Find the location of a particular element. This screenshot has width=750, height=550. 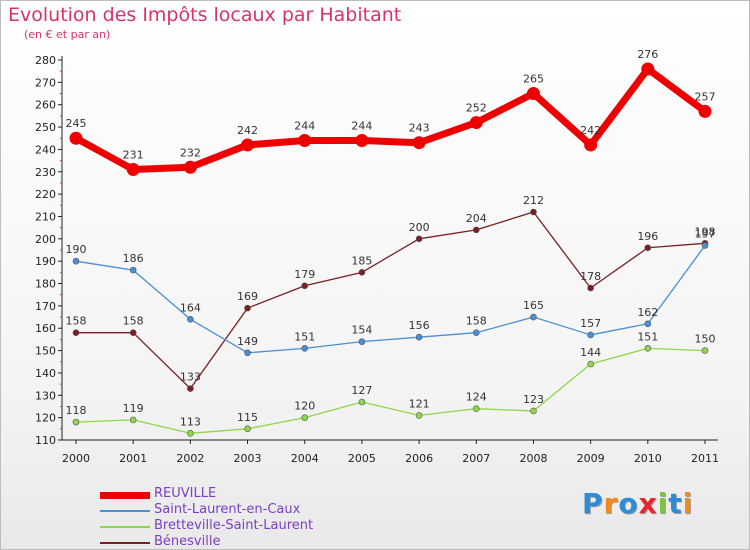

y-tick-label: 120 is located at coordinates (45, 418).